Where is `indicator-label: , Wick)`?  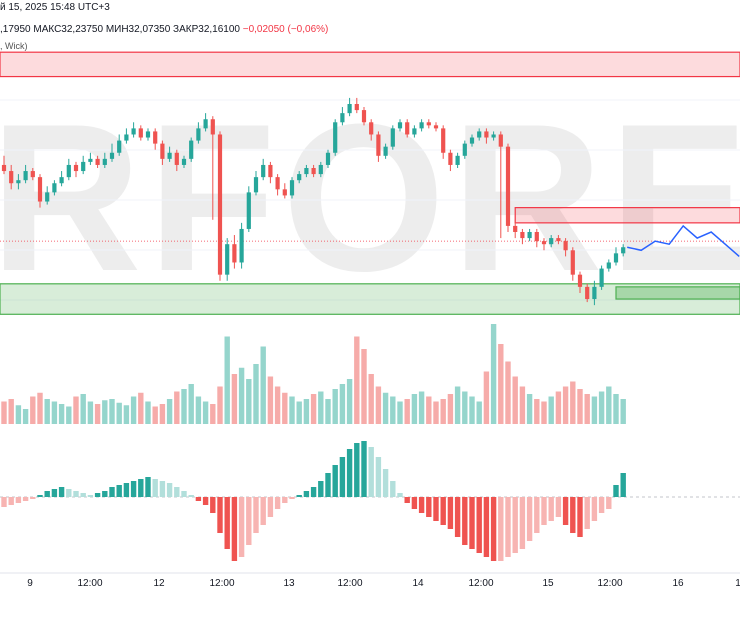 indicator-label: , Wick) is located at coordinates (14, 46).